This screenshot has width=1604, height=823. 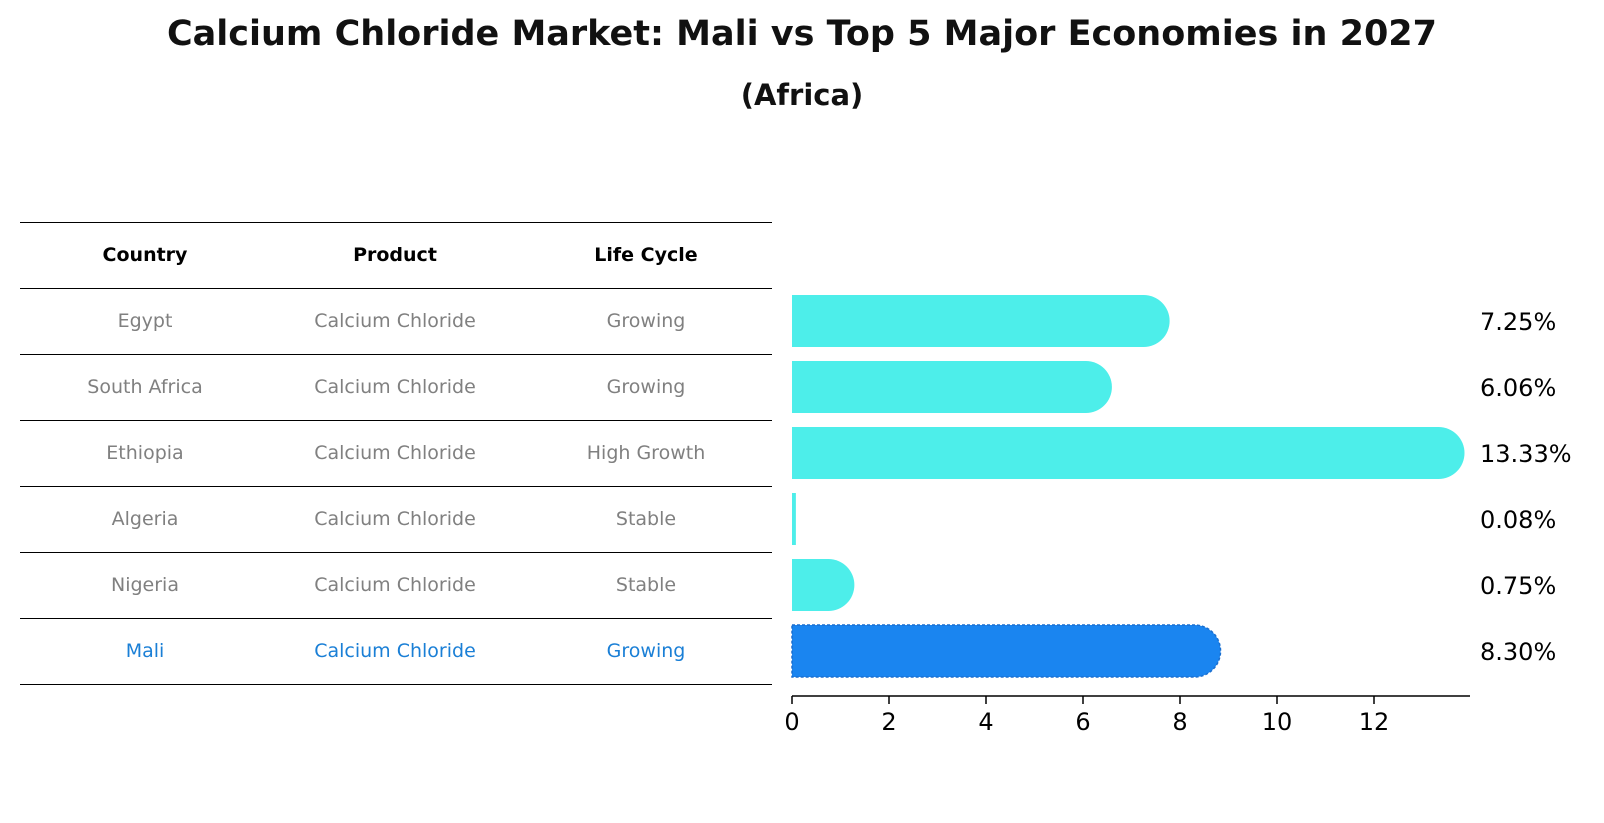 What do you see at coordinates (823, 585) in the screenshot?
I see `bar-nigeria` at bounding box center [823, 585].